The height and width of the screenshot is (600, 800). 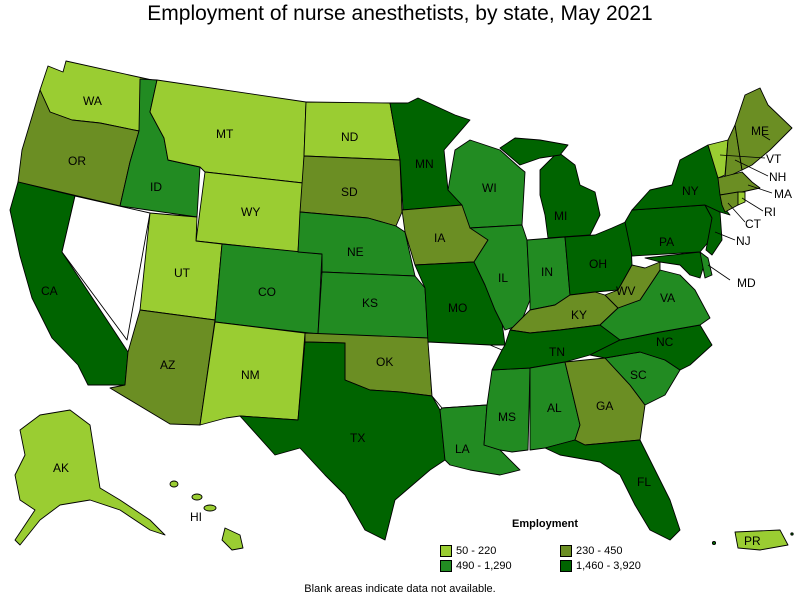 I want to click on label-ia: IA, so click(x=439, y=238).